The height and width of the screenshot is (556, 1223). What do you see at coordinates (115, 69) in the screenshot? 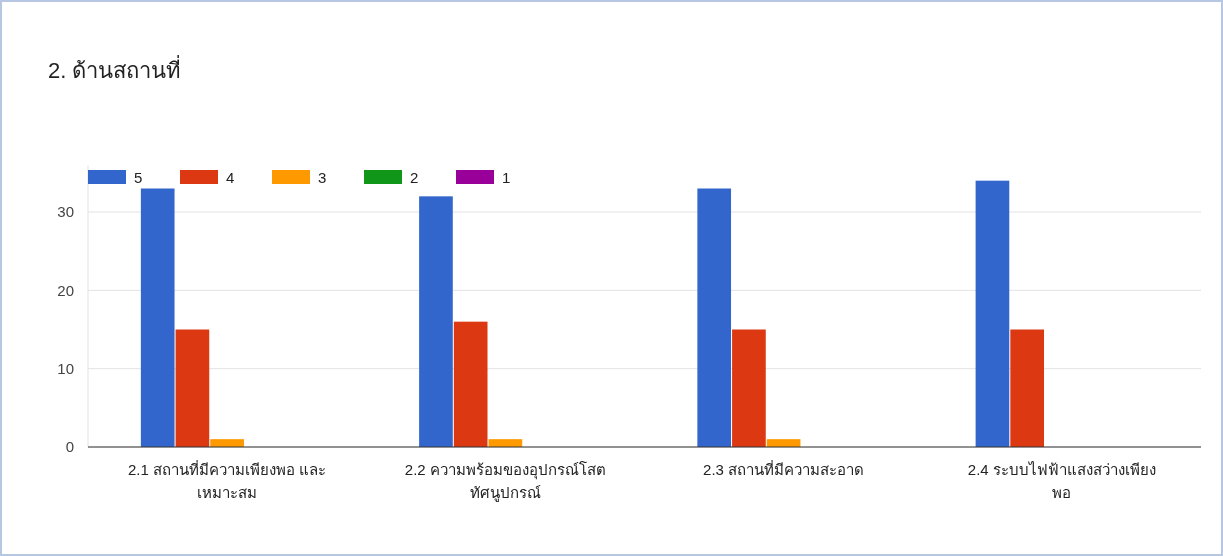
I see `chart-title: 2. ด้านสถานที่` at bounding box center [115, 69].